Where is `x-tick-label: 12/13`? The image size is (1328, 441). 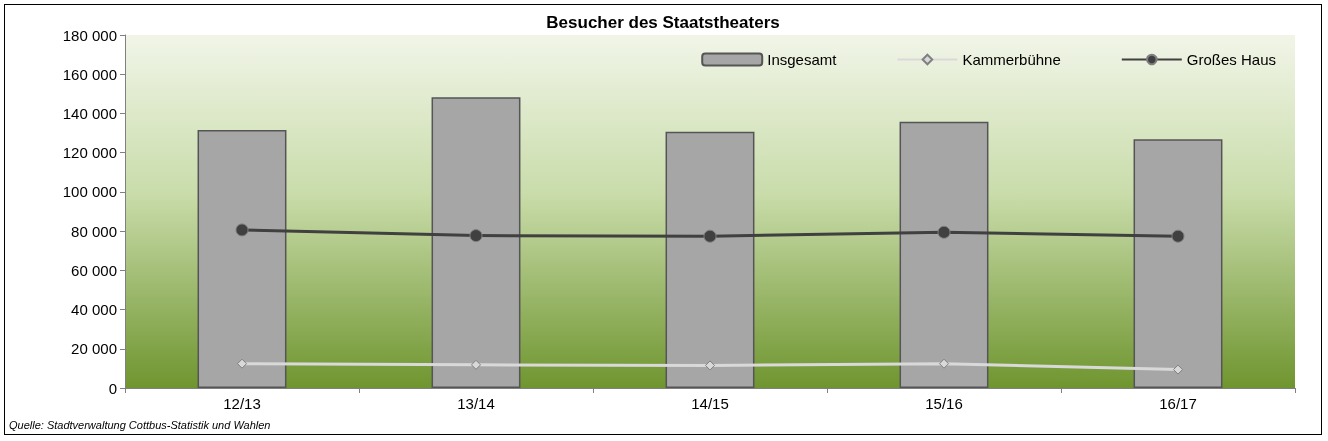 x-tick-label: 12/13 is located at coordinates (242, 403).